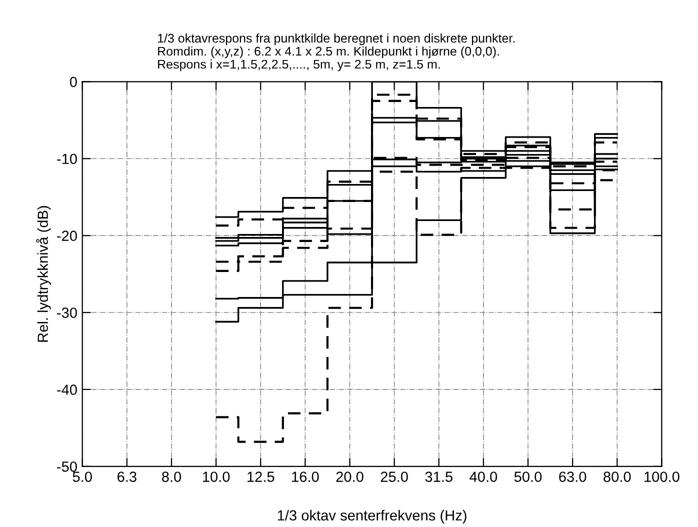  What do you see at coordinates (67, 466) in the screenshot?
I see `y-tick-label: -50` at bounding box center [67, 466].